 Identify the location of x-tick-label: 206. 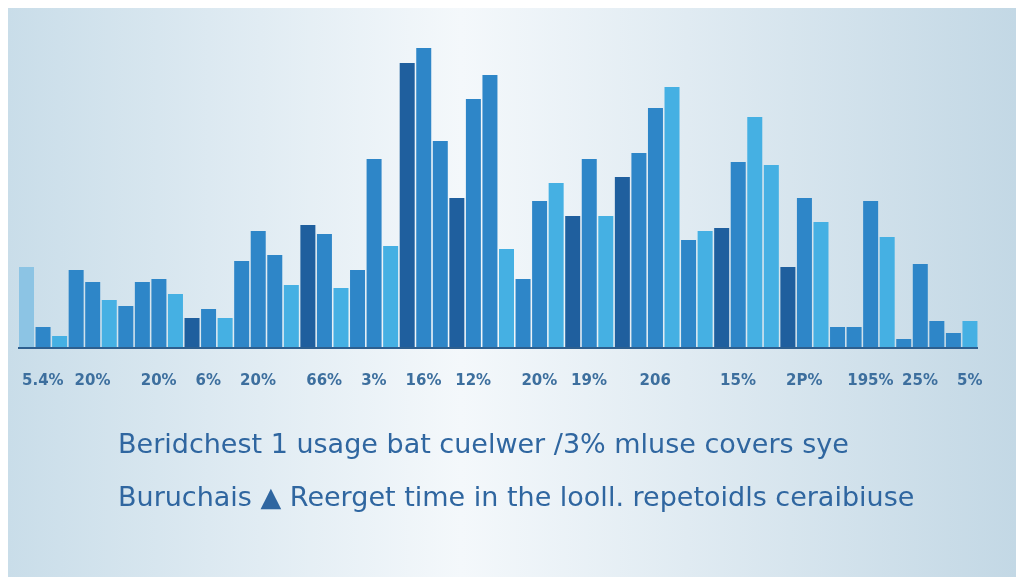
(655, 379).